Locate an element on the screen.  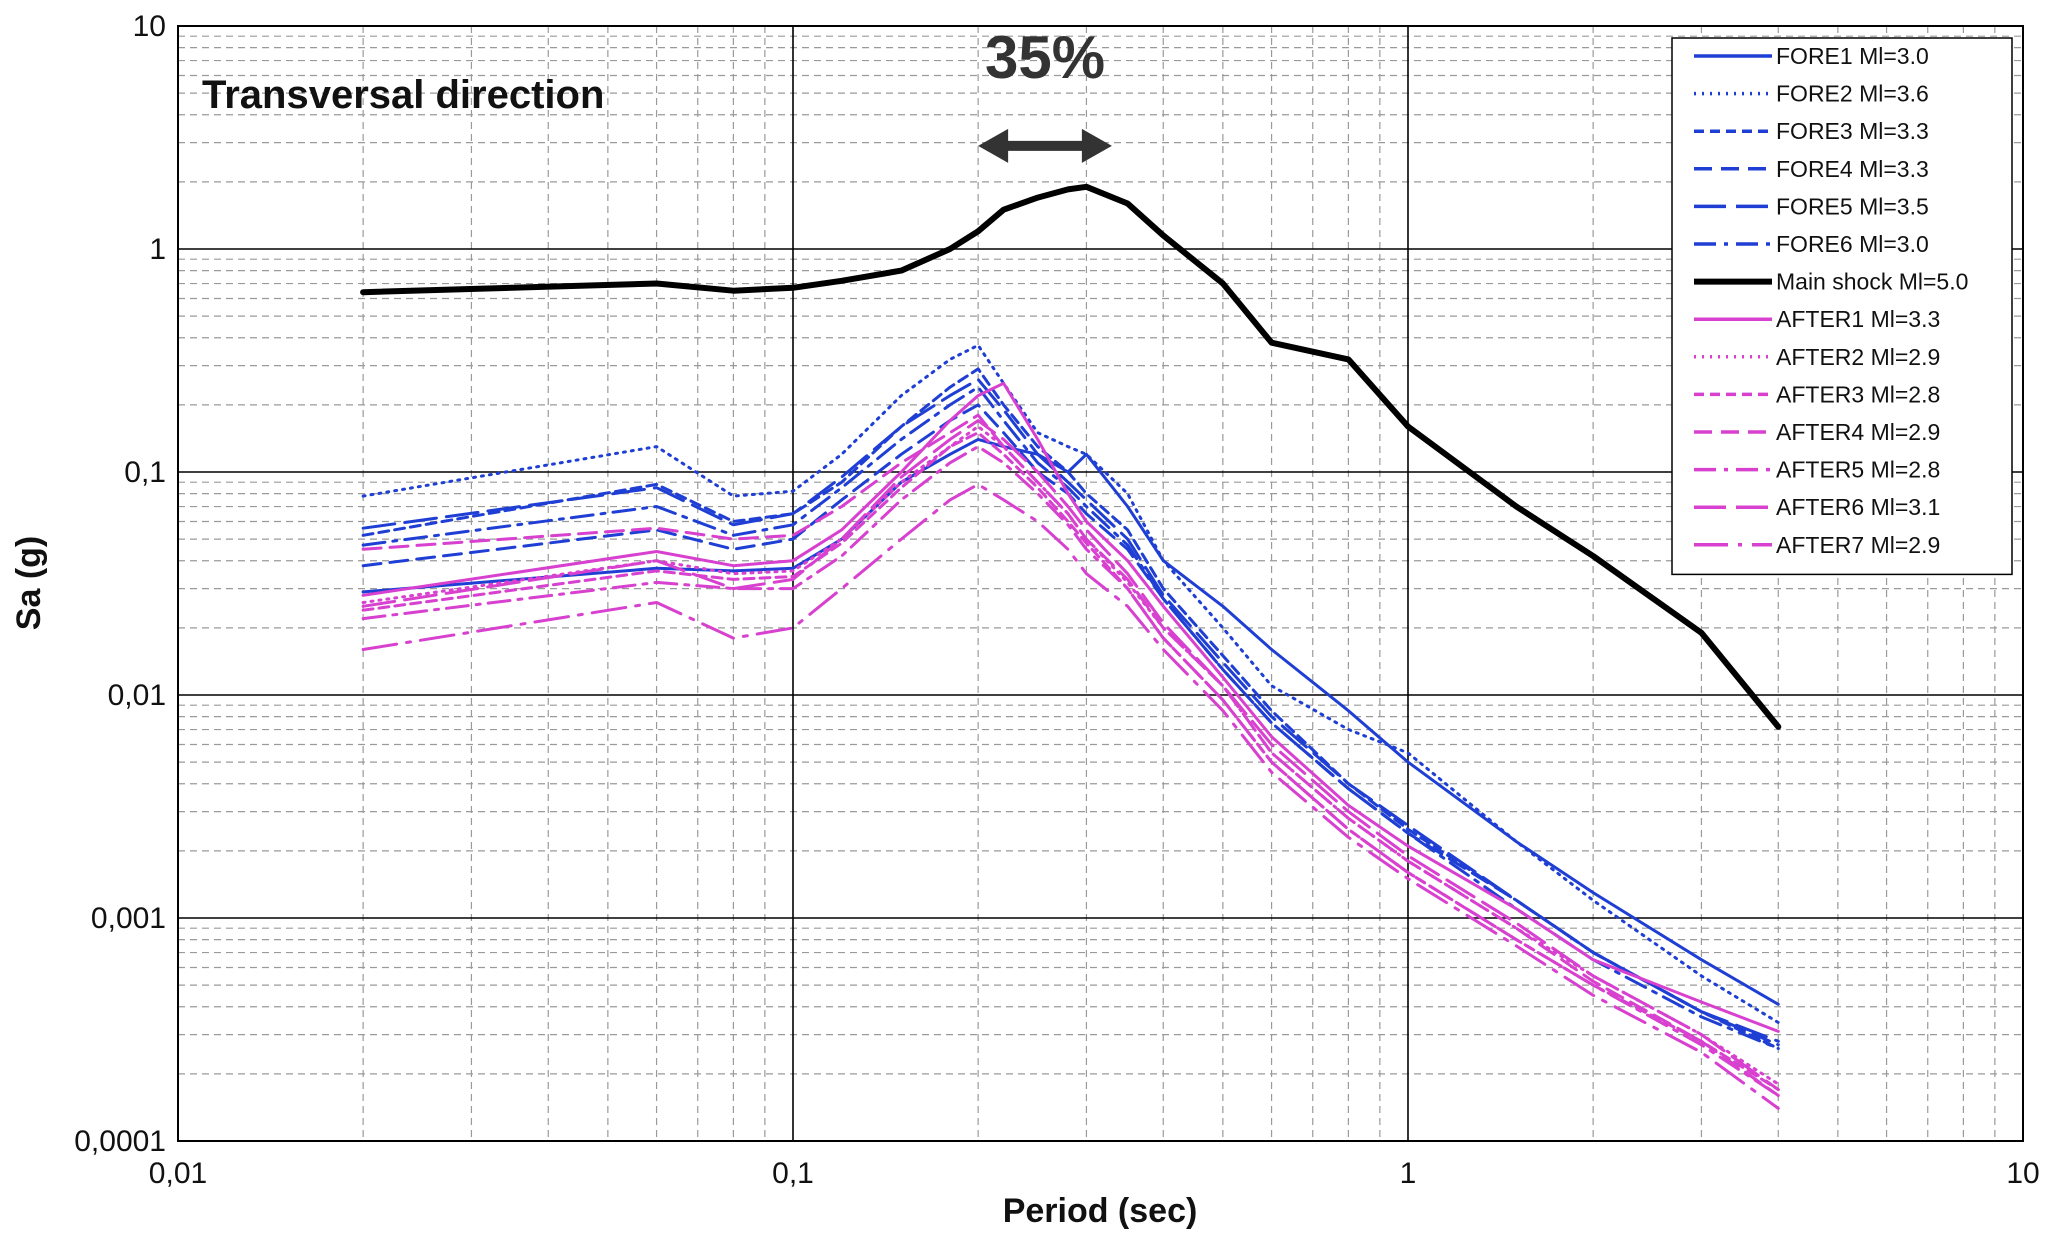
x-axis-title: Period (sec) is located at coordinates (1100, 1211).